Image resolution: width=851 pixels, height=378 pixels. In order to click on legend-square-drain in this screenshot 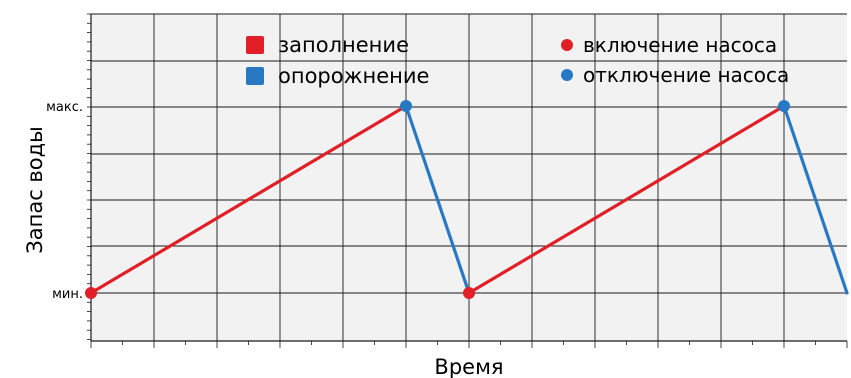, I will do `click(255, 76)`.